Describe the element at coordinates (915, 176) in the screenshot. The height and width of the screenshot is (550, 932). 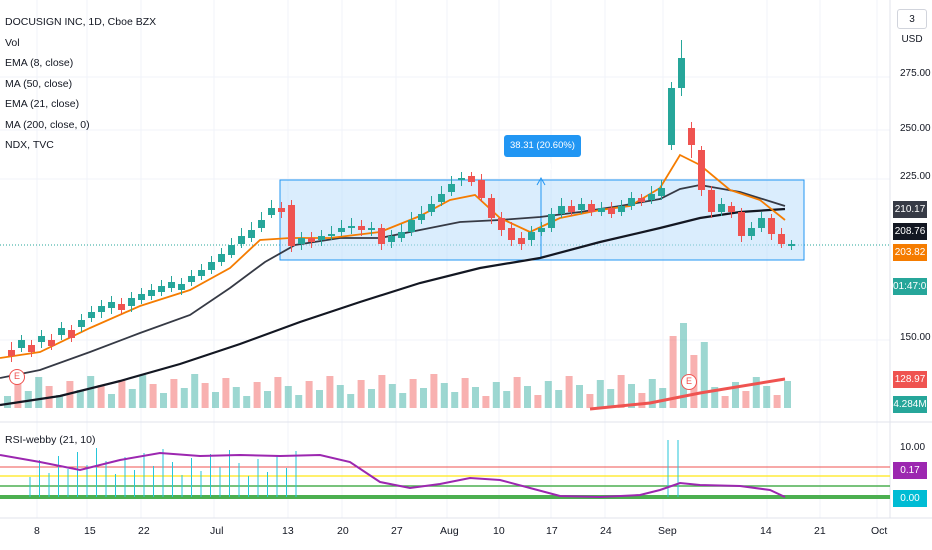
I see `price-axis-label: 225.00` at that location.